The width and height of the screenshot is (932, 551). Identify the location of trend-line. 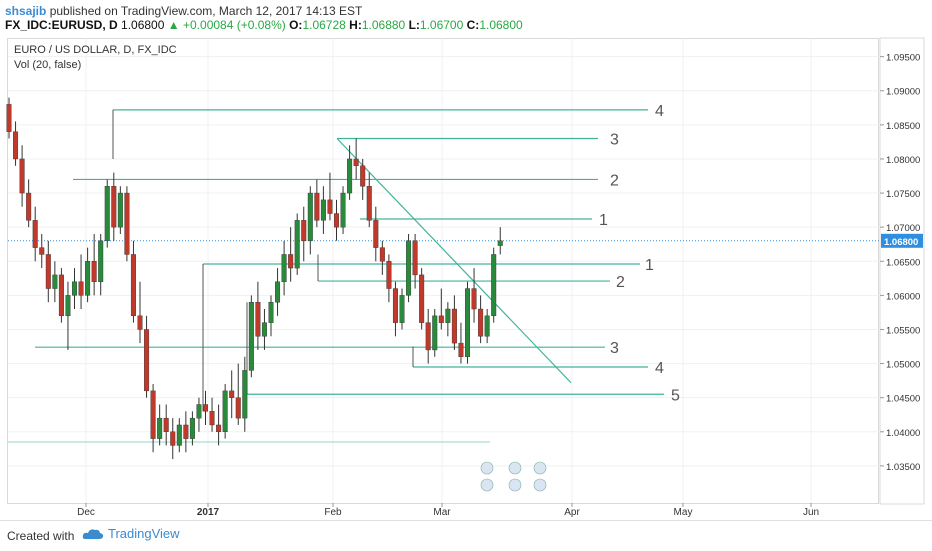
(454, 261).